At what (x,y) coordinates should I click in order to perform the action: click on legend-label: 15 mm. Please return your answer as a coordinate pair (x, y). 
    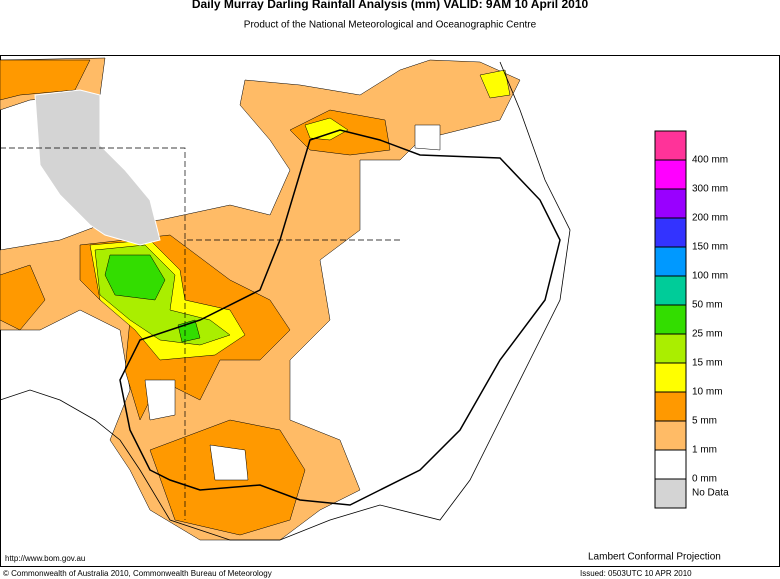
    Looking at the image, I should click on (707, 363).